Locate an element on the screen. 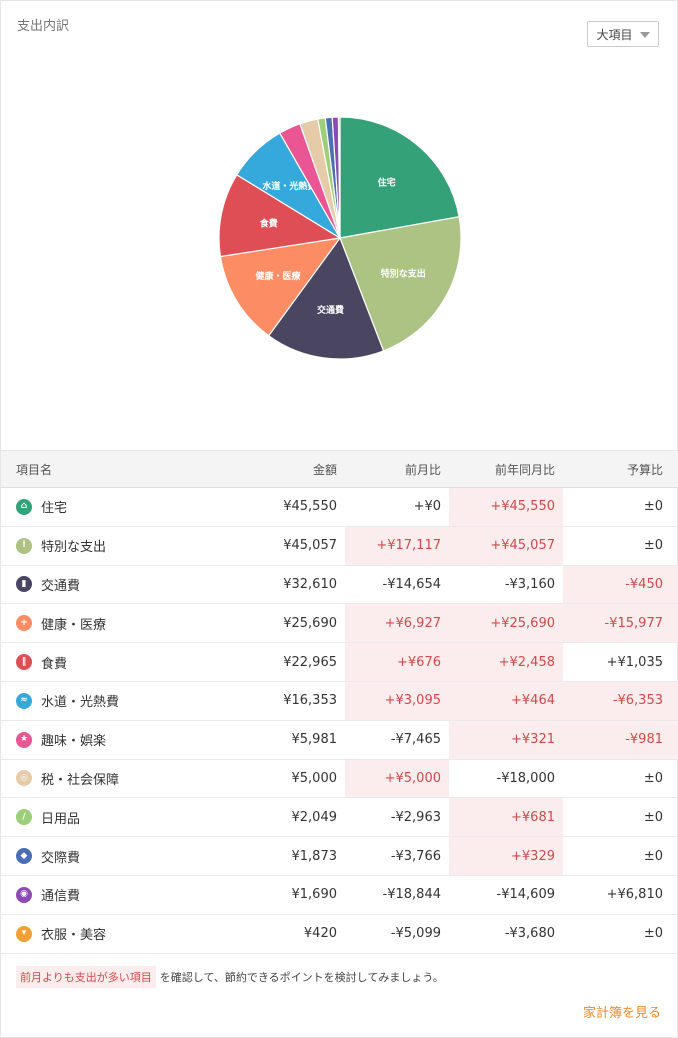 Image resolution: width=678 pixels, height=1038 pixels. card-title: 支出内訳 is located at coordinates (43, 26).